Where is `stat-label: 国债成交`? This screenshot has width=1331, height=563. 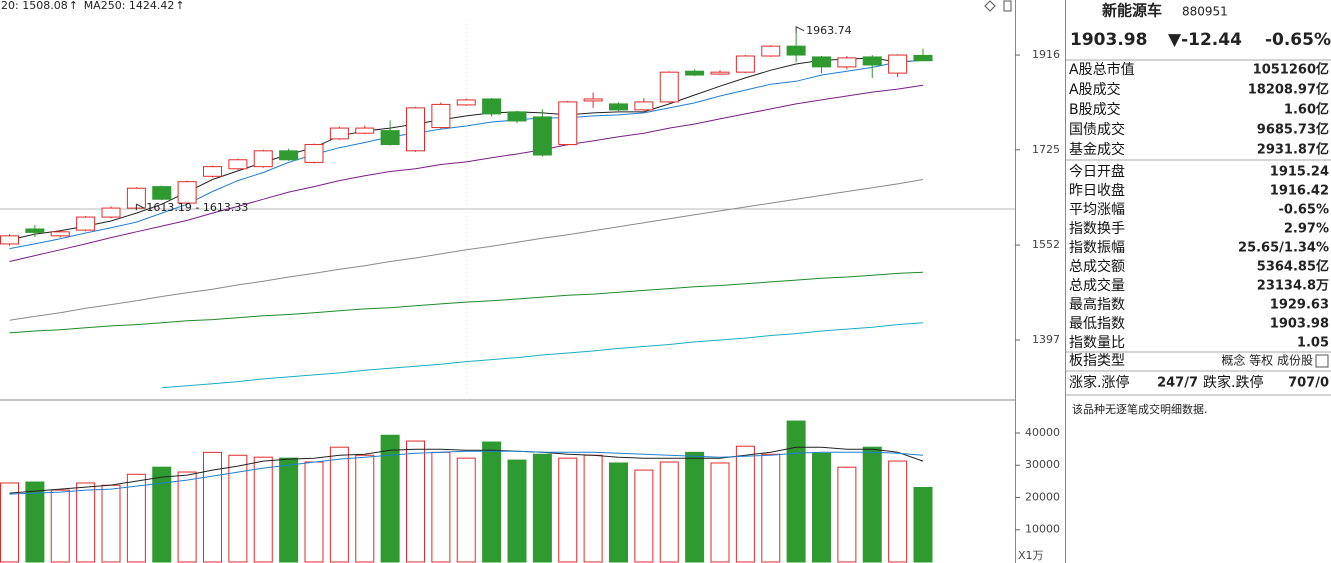 stat-label: 国债成交 is located at coordinates (1097, 129).